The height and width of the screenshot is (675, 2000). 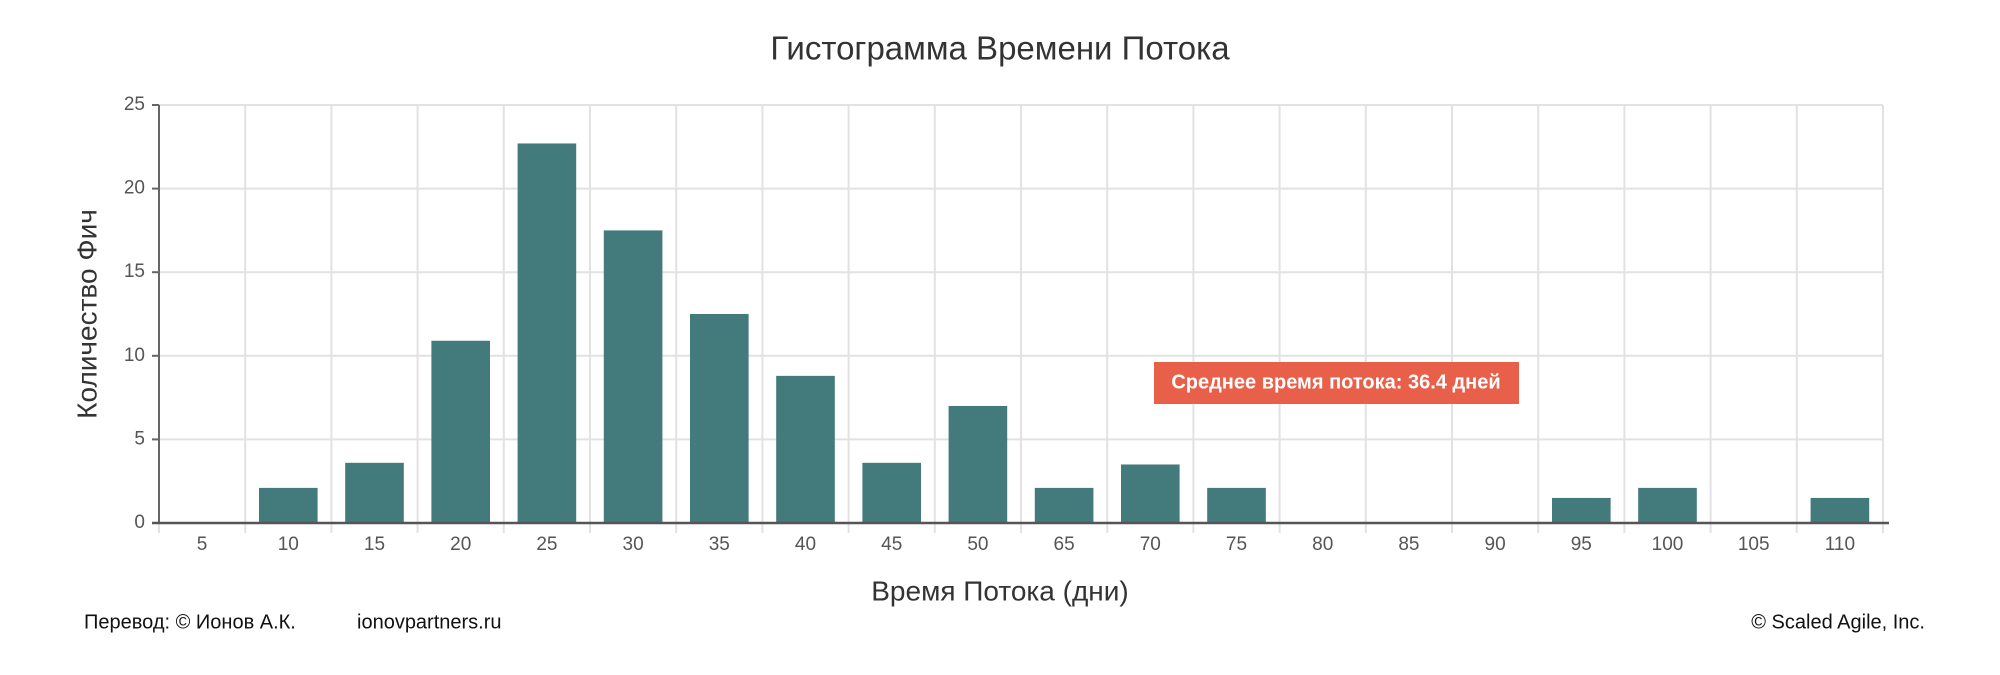 I want to click on x-tick-label: 110, so click(x=1840, y=544).